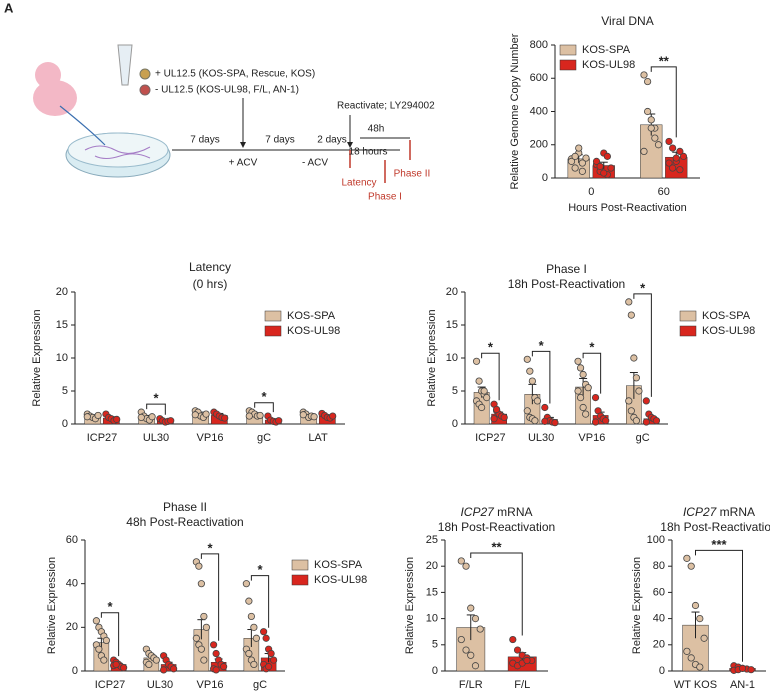 This screenshot has width=770, height=696. What do you see at coordinates (243, 163) in the screenshot?
I see `schematic-text: + ACV` at bounding box center [243, 163].